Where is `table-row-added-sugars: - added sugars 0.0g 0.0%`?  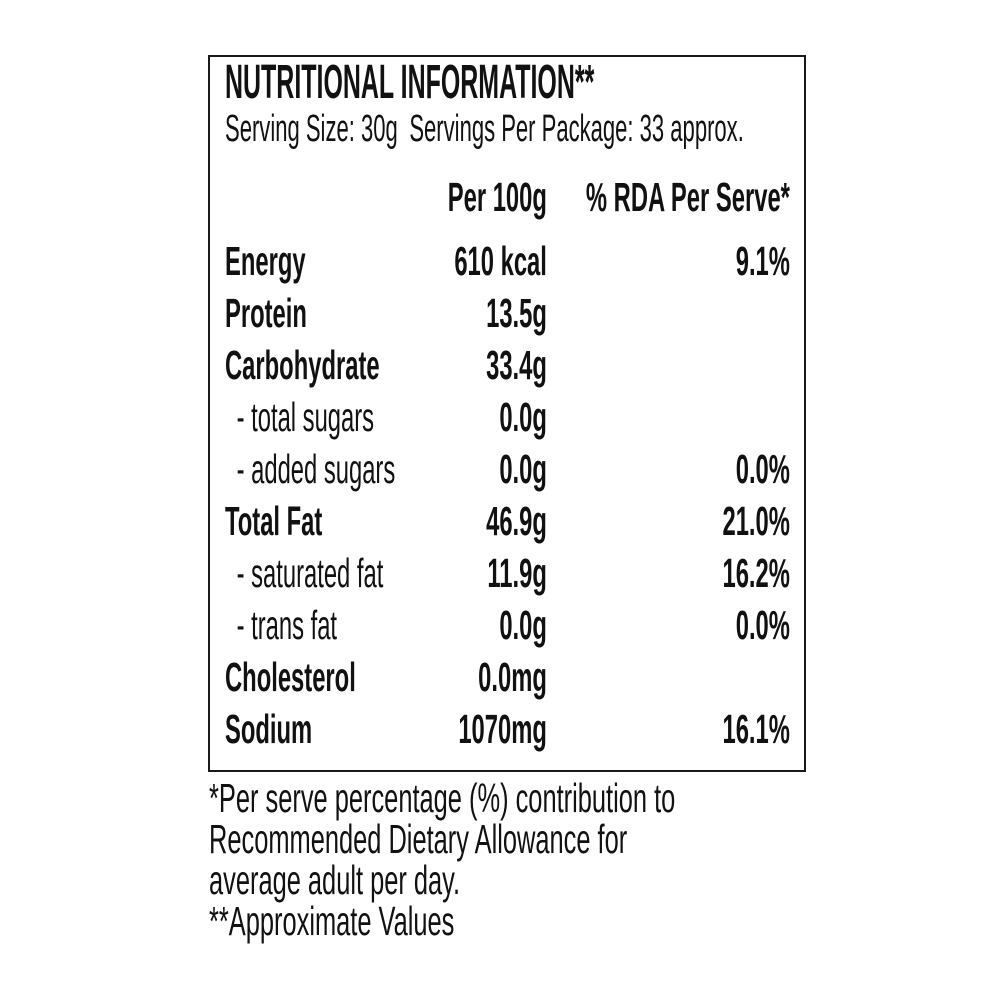
table-row-added-sugars: - added sugars 0.0g 0.0% is located at coordinates (507, 469).